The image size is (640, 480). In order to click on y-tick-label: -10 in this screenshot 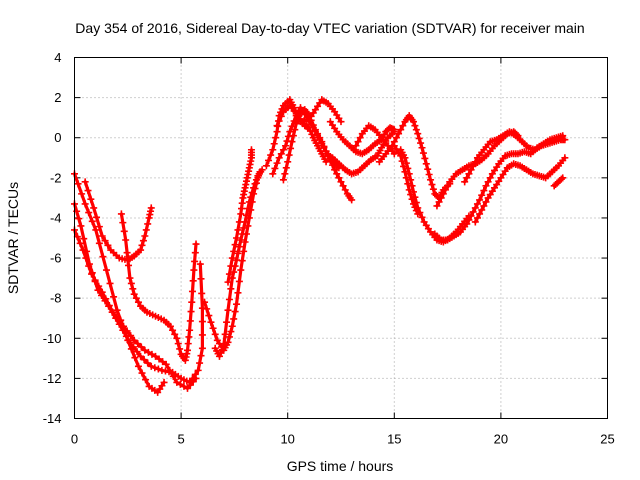, I will do `click(52, 338)`.